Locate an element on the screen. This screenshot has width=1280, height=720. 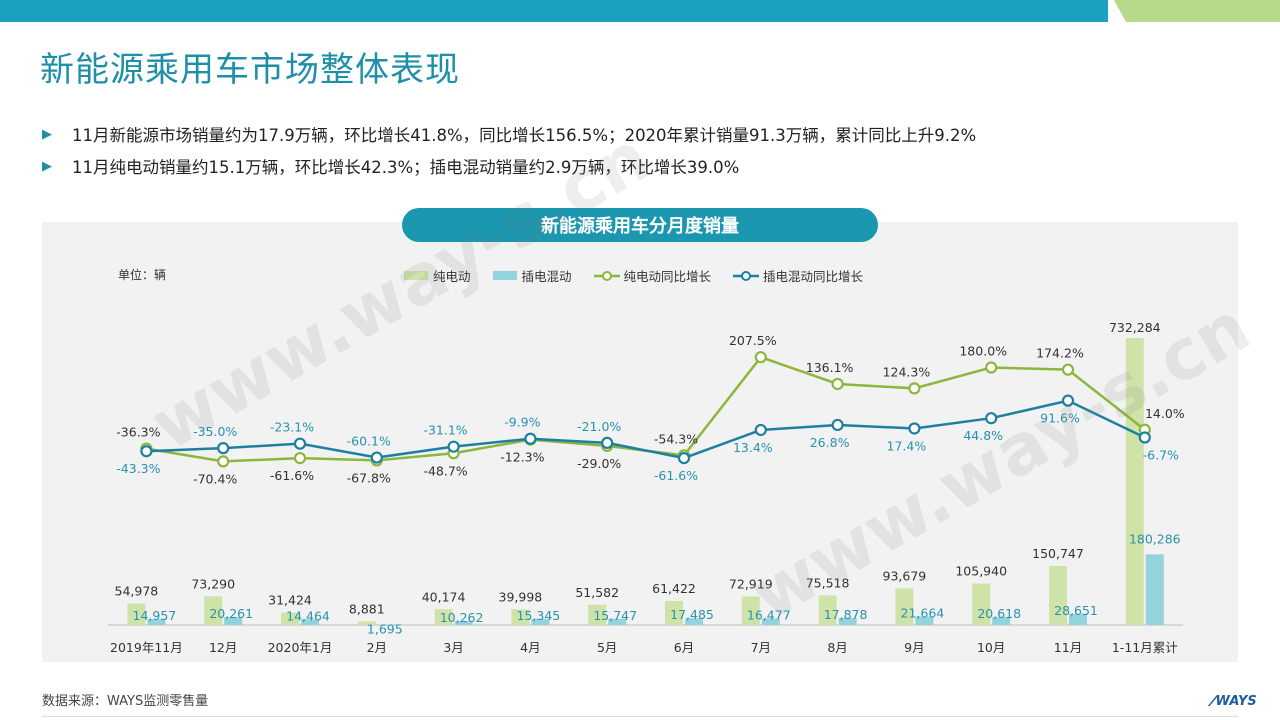
bar-phev-label: 20,618 is located at coordinates (999, 613).